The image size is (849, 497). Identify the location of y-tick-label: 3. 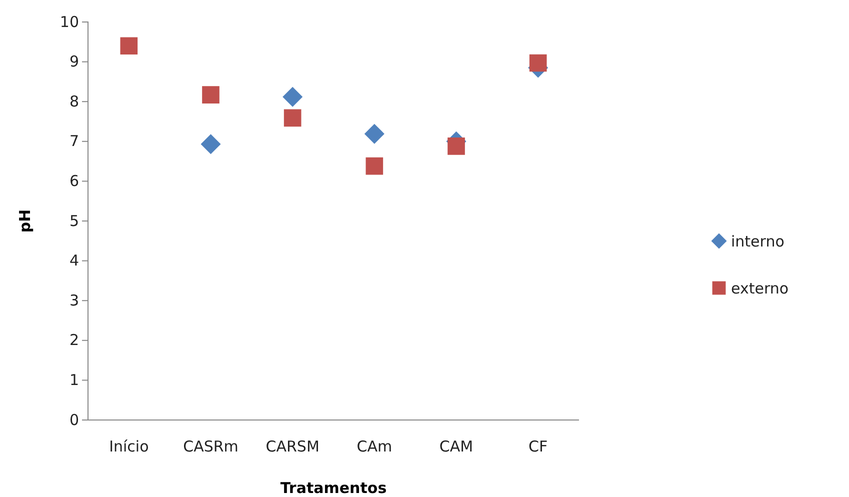
(74, 300).